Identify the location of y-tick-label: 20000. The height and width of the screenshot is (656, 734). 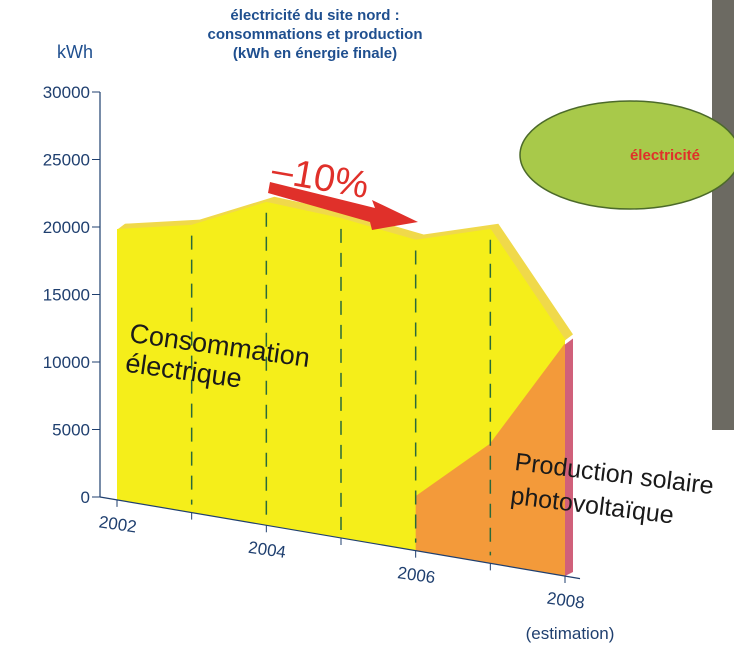
(66, 227).